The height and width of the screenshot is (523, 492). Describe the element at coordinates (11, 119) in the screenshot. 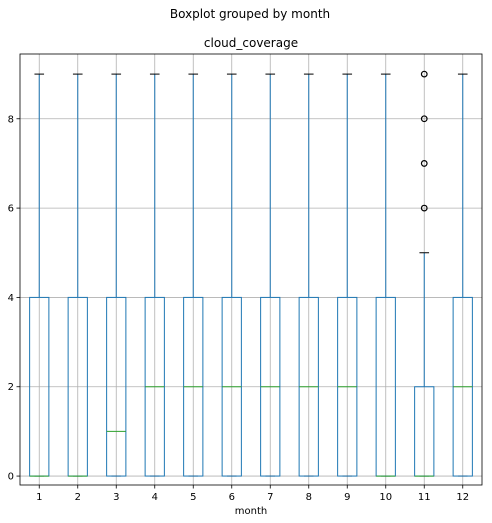

I see `y-tick-label: 8` at that location.